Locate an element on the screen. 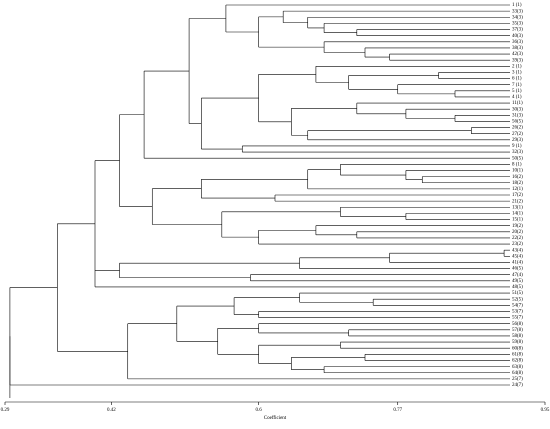 The image size is (550, 429). leaf-label: 59(8) is located at coordinates (517, 342).